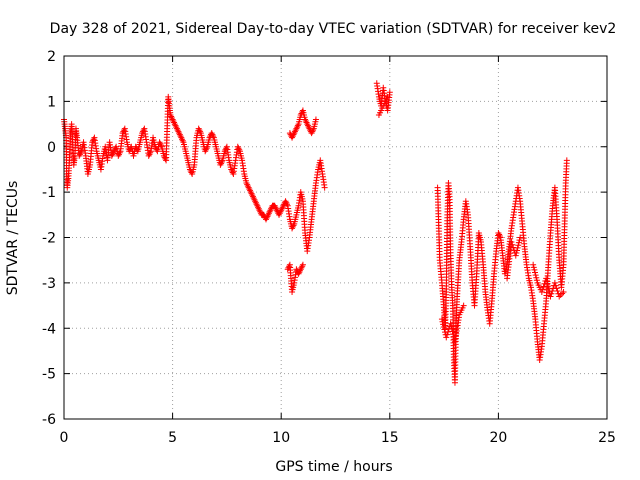  Describe the element at coordinates (49, 329) in the screenshot. I see `y-tick-label: -4` at that location.